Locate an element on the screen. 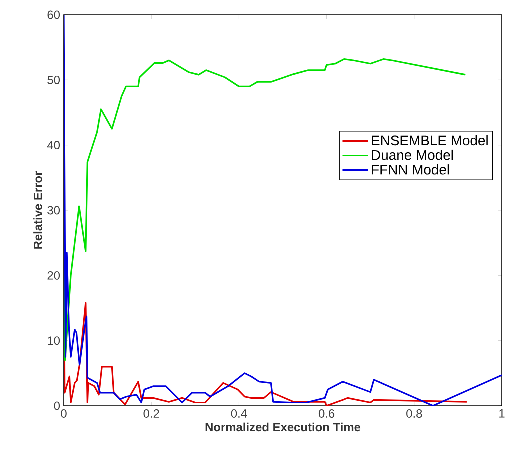 The height and width of the screenshot is (460, 514). legend-label: Duane Model is located at coordinates (413, 155).